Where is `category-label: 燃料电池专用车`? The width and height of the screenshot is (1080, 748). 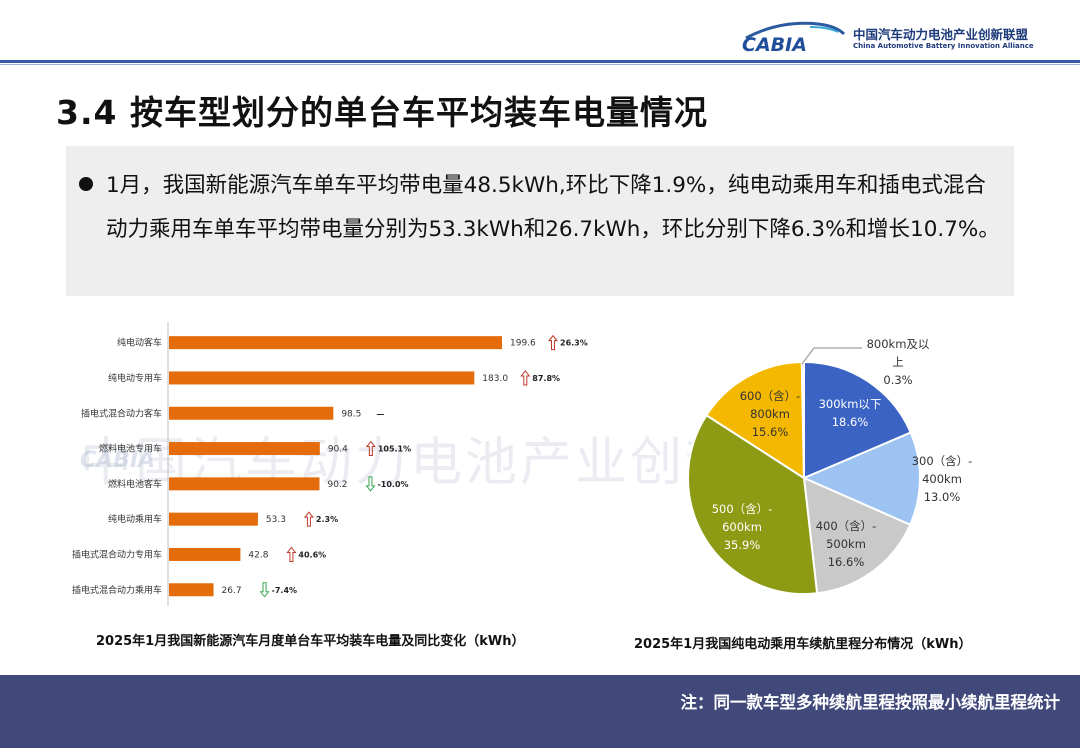
category-label: 燃料电池专用车 is located at coordinates (130, 449).